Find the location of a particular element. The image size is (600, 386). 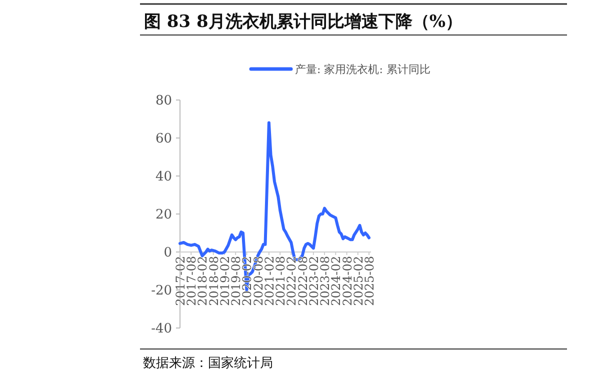

legend: 产量: 家用洗衣机: 累计同比 is located at coordinates (339, 69).